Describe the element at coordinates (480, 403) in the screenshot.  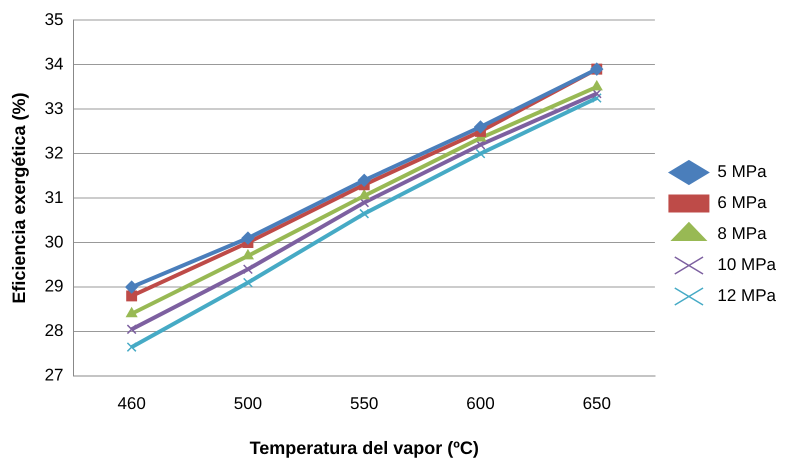
I see `x-tick-label: 600` at that location.